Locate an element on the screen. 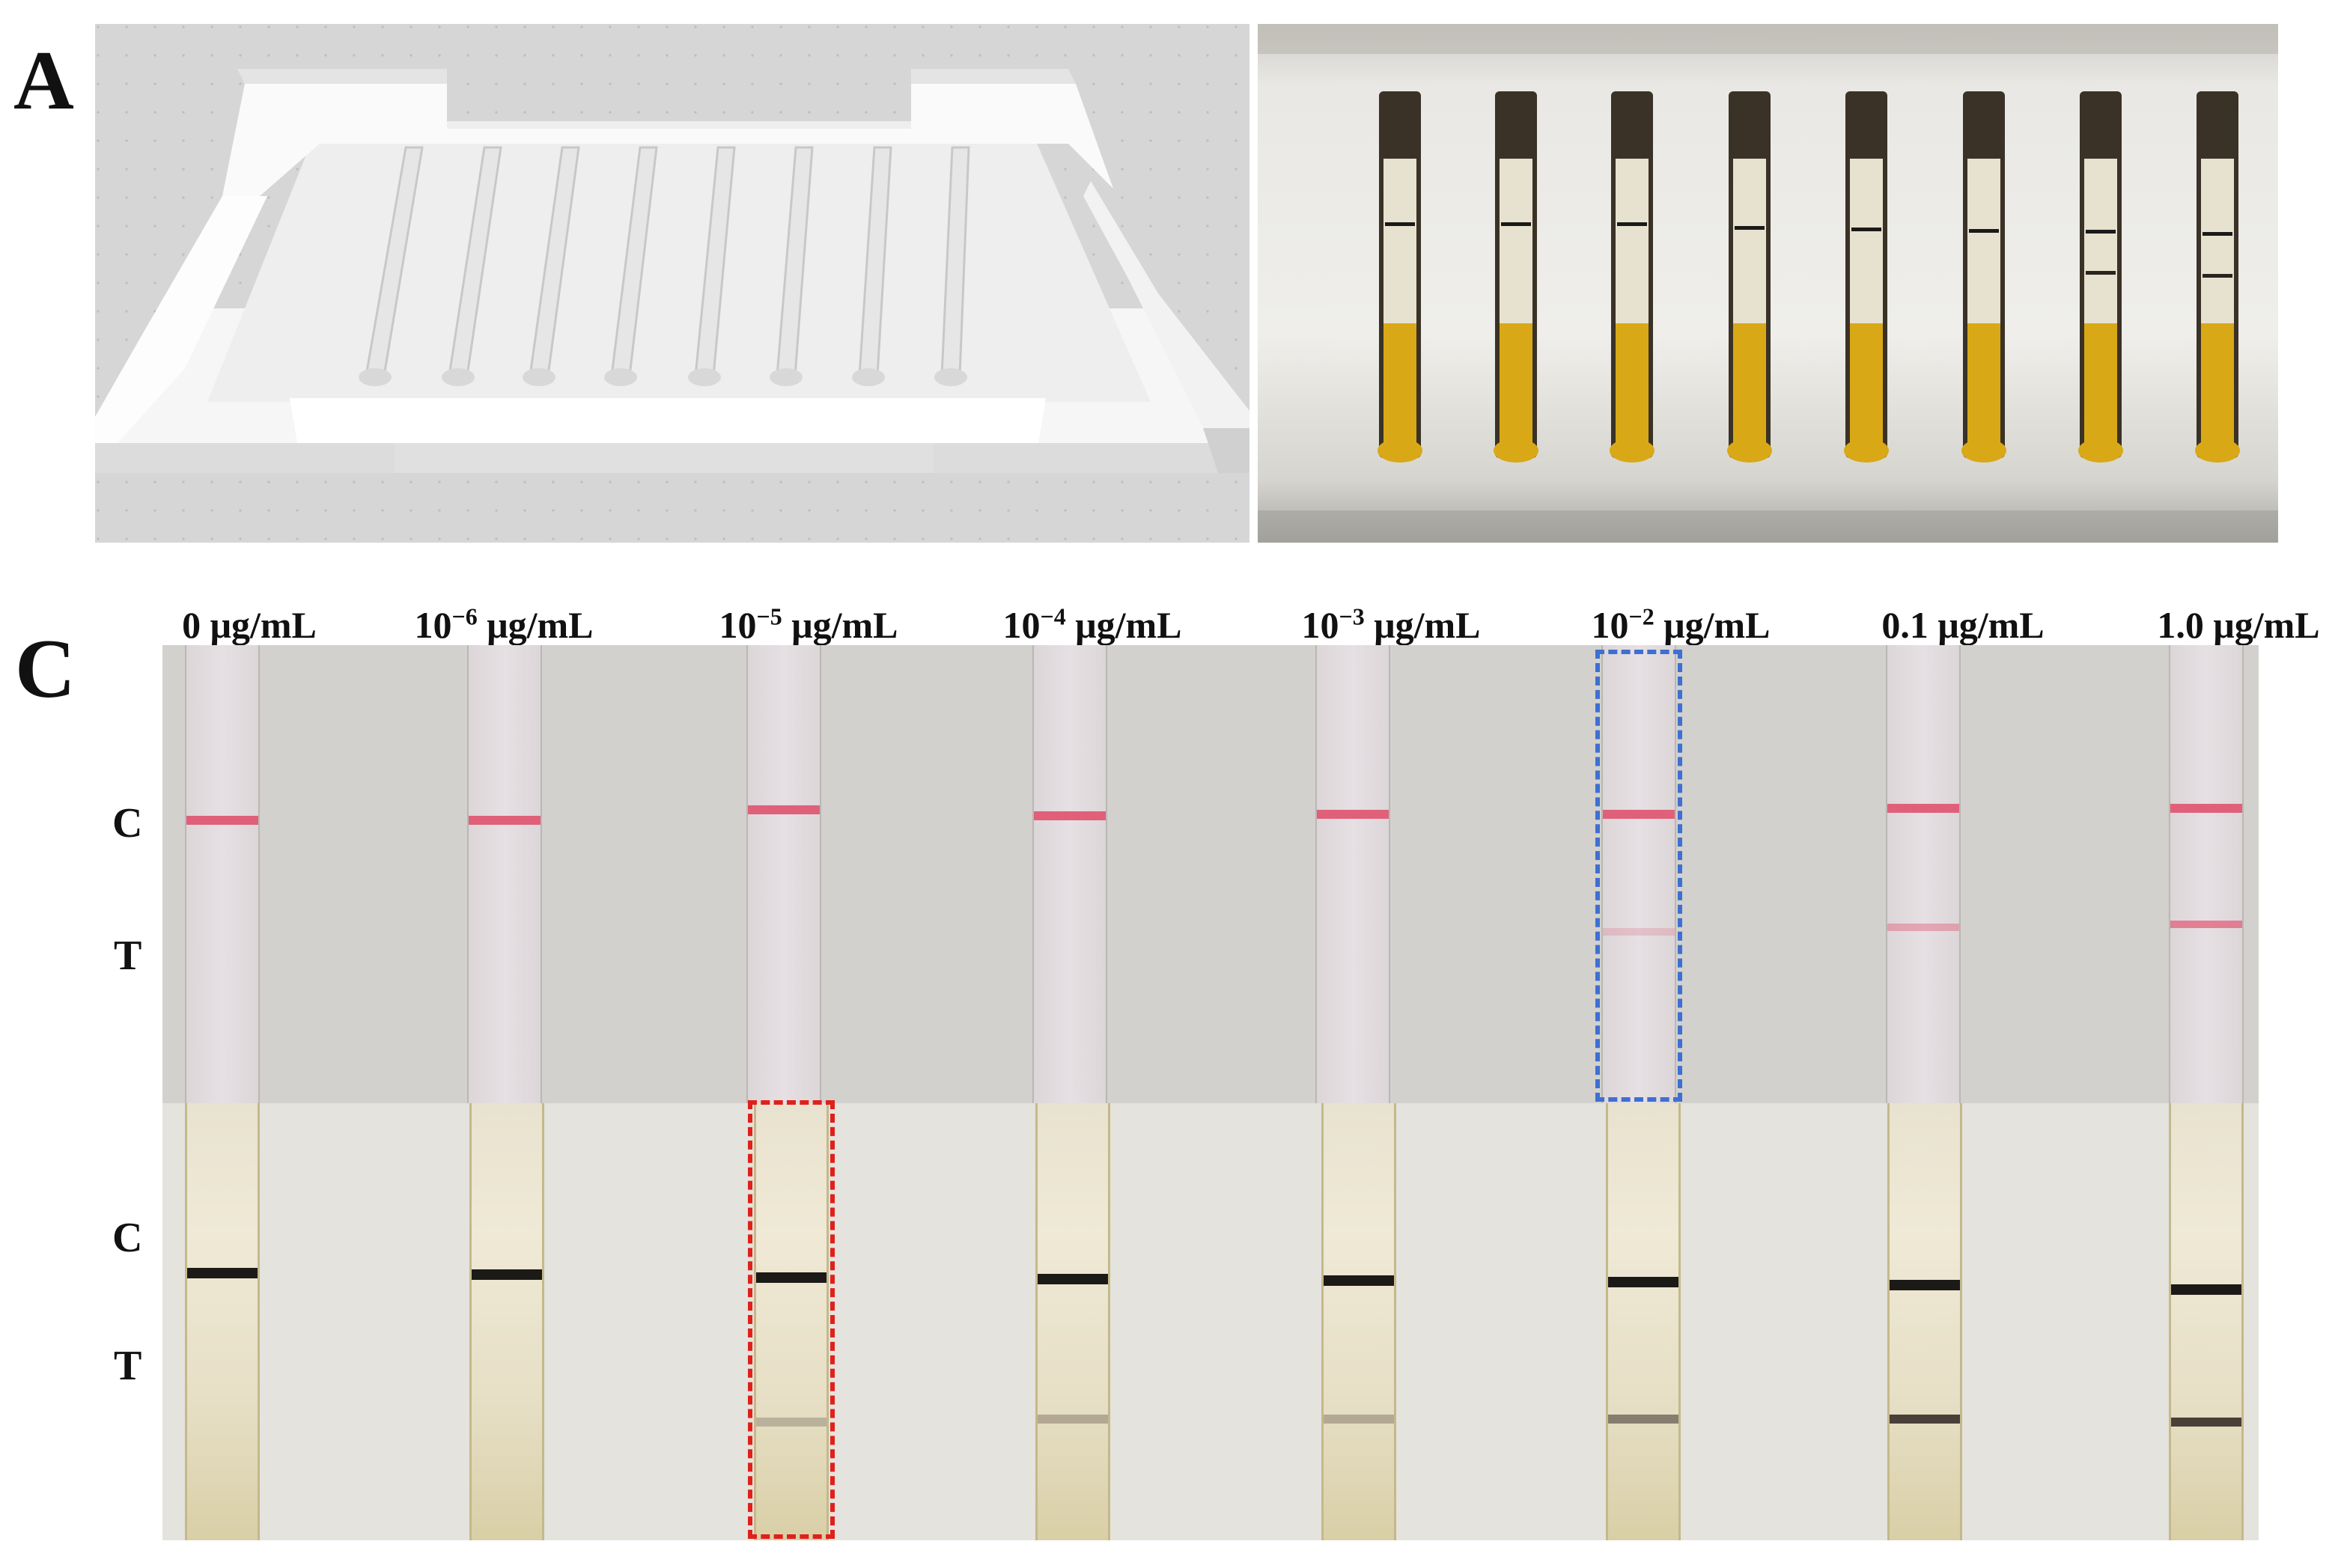  concentration-label: 10−5 μg/mL is located at coordinates (808, 624).